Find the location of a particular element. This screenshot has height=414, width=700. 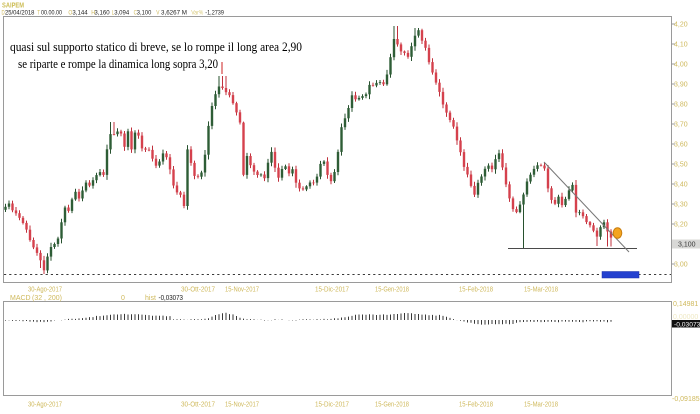

svg-text: Var% is located at coordinates (197, 13).